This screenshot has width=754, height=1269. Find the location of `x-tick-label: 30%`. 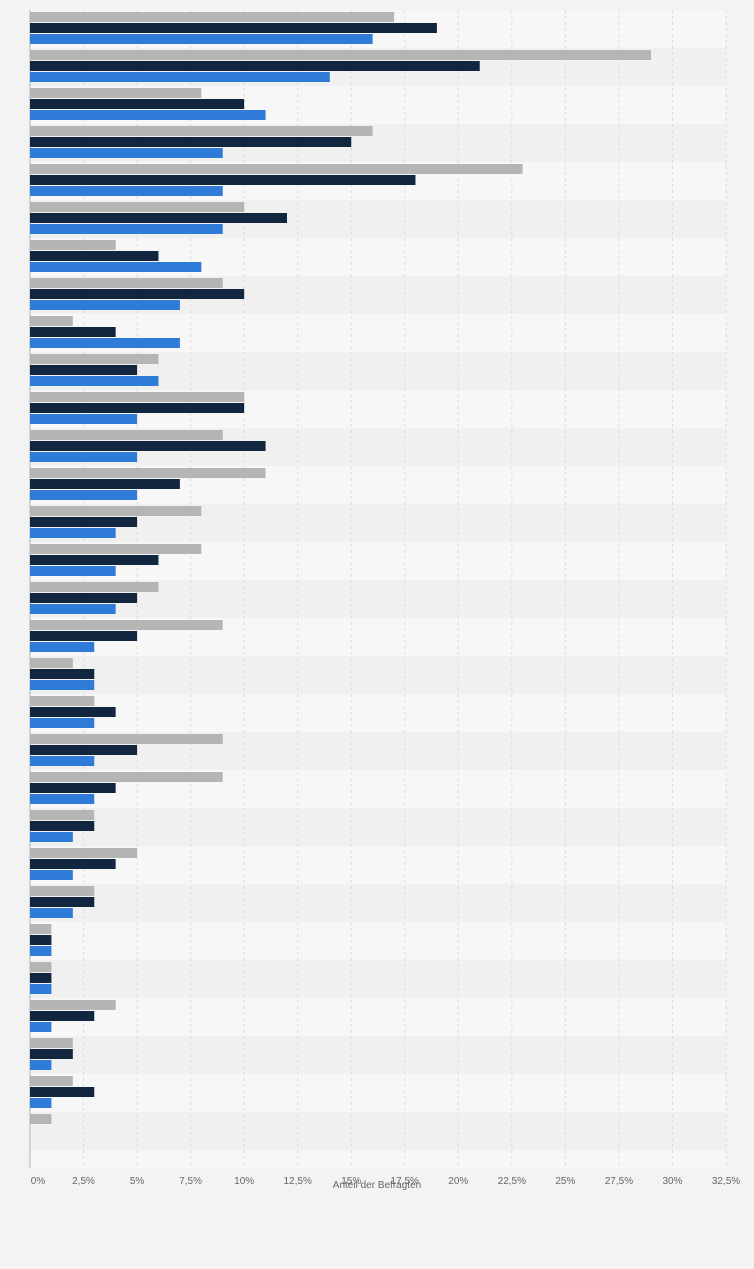

x-tick-label: 30% is located at coordinates (672, 1181).